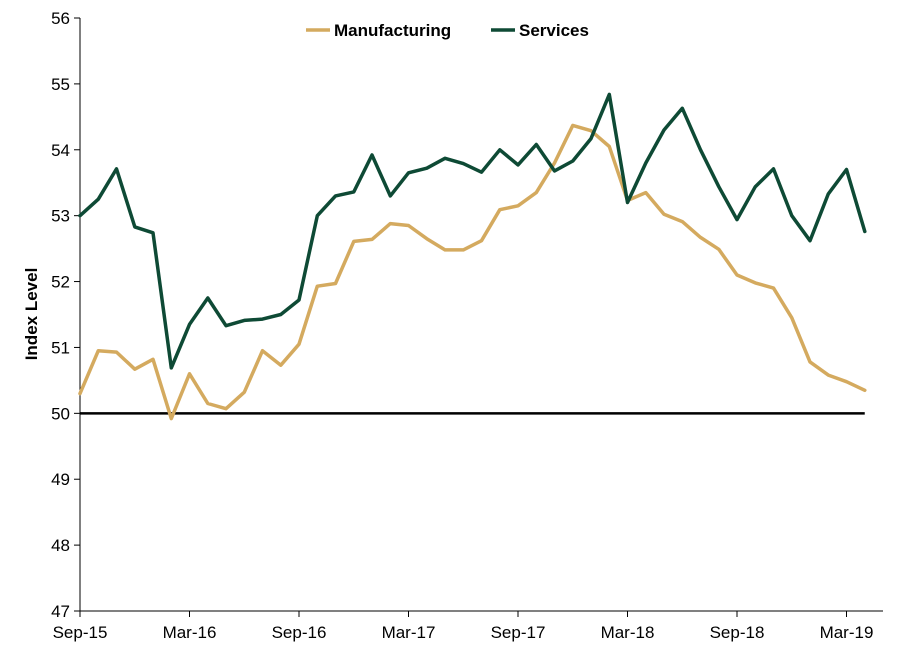  I want to click on y-tick-label-54: 54, so click(60, 150).